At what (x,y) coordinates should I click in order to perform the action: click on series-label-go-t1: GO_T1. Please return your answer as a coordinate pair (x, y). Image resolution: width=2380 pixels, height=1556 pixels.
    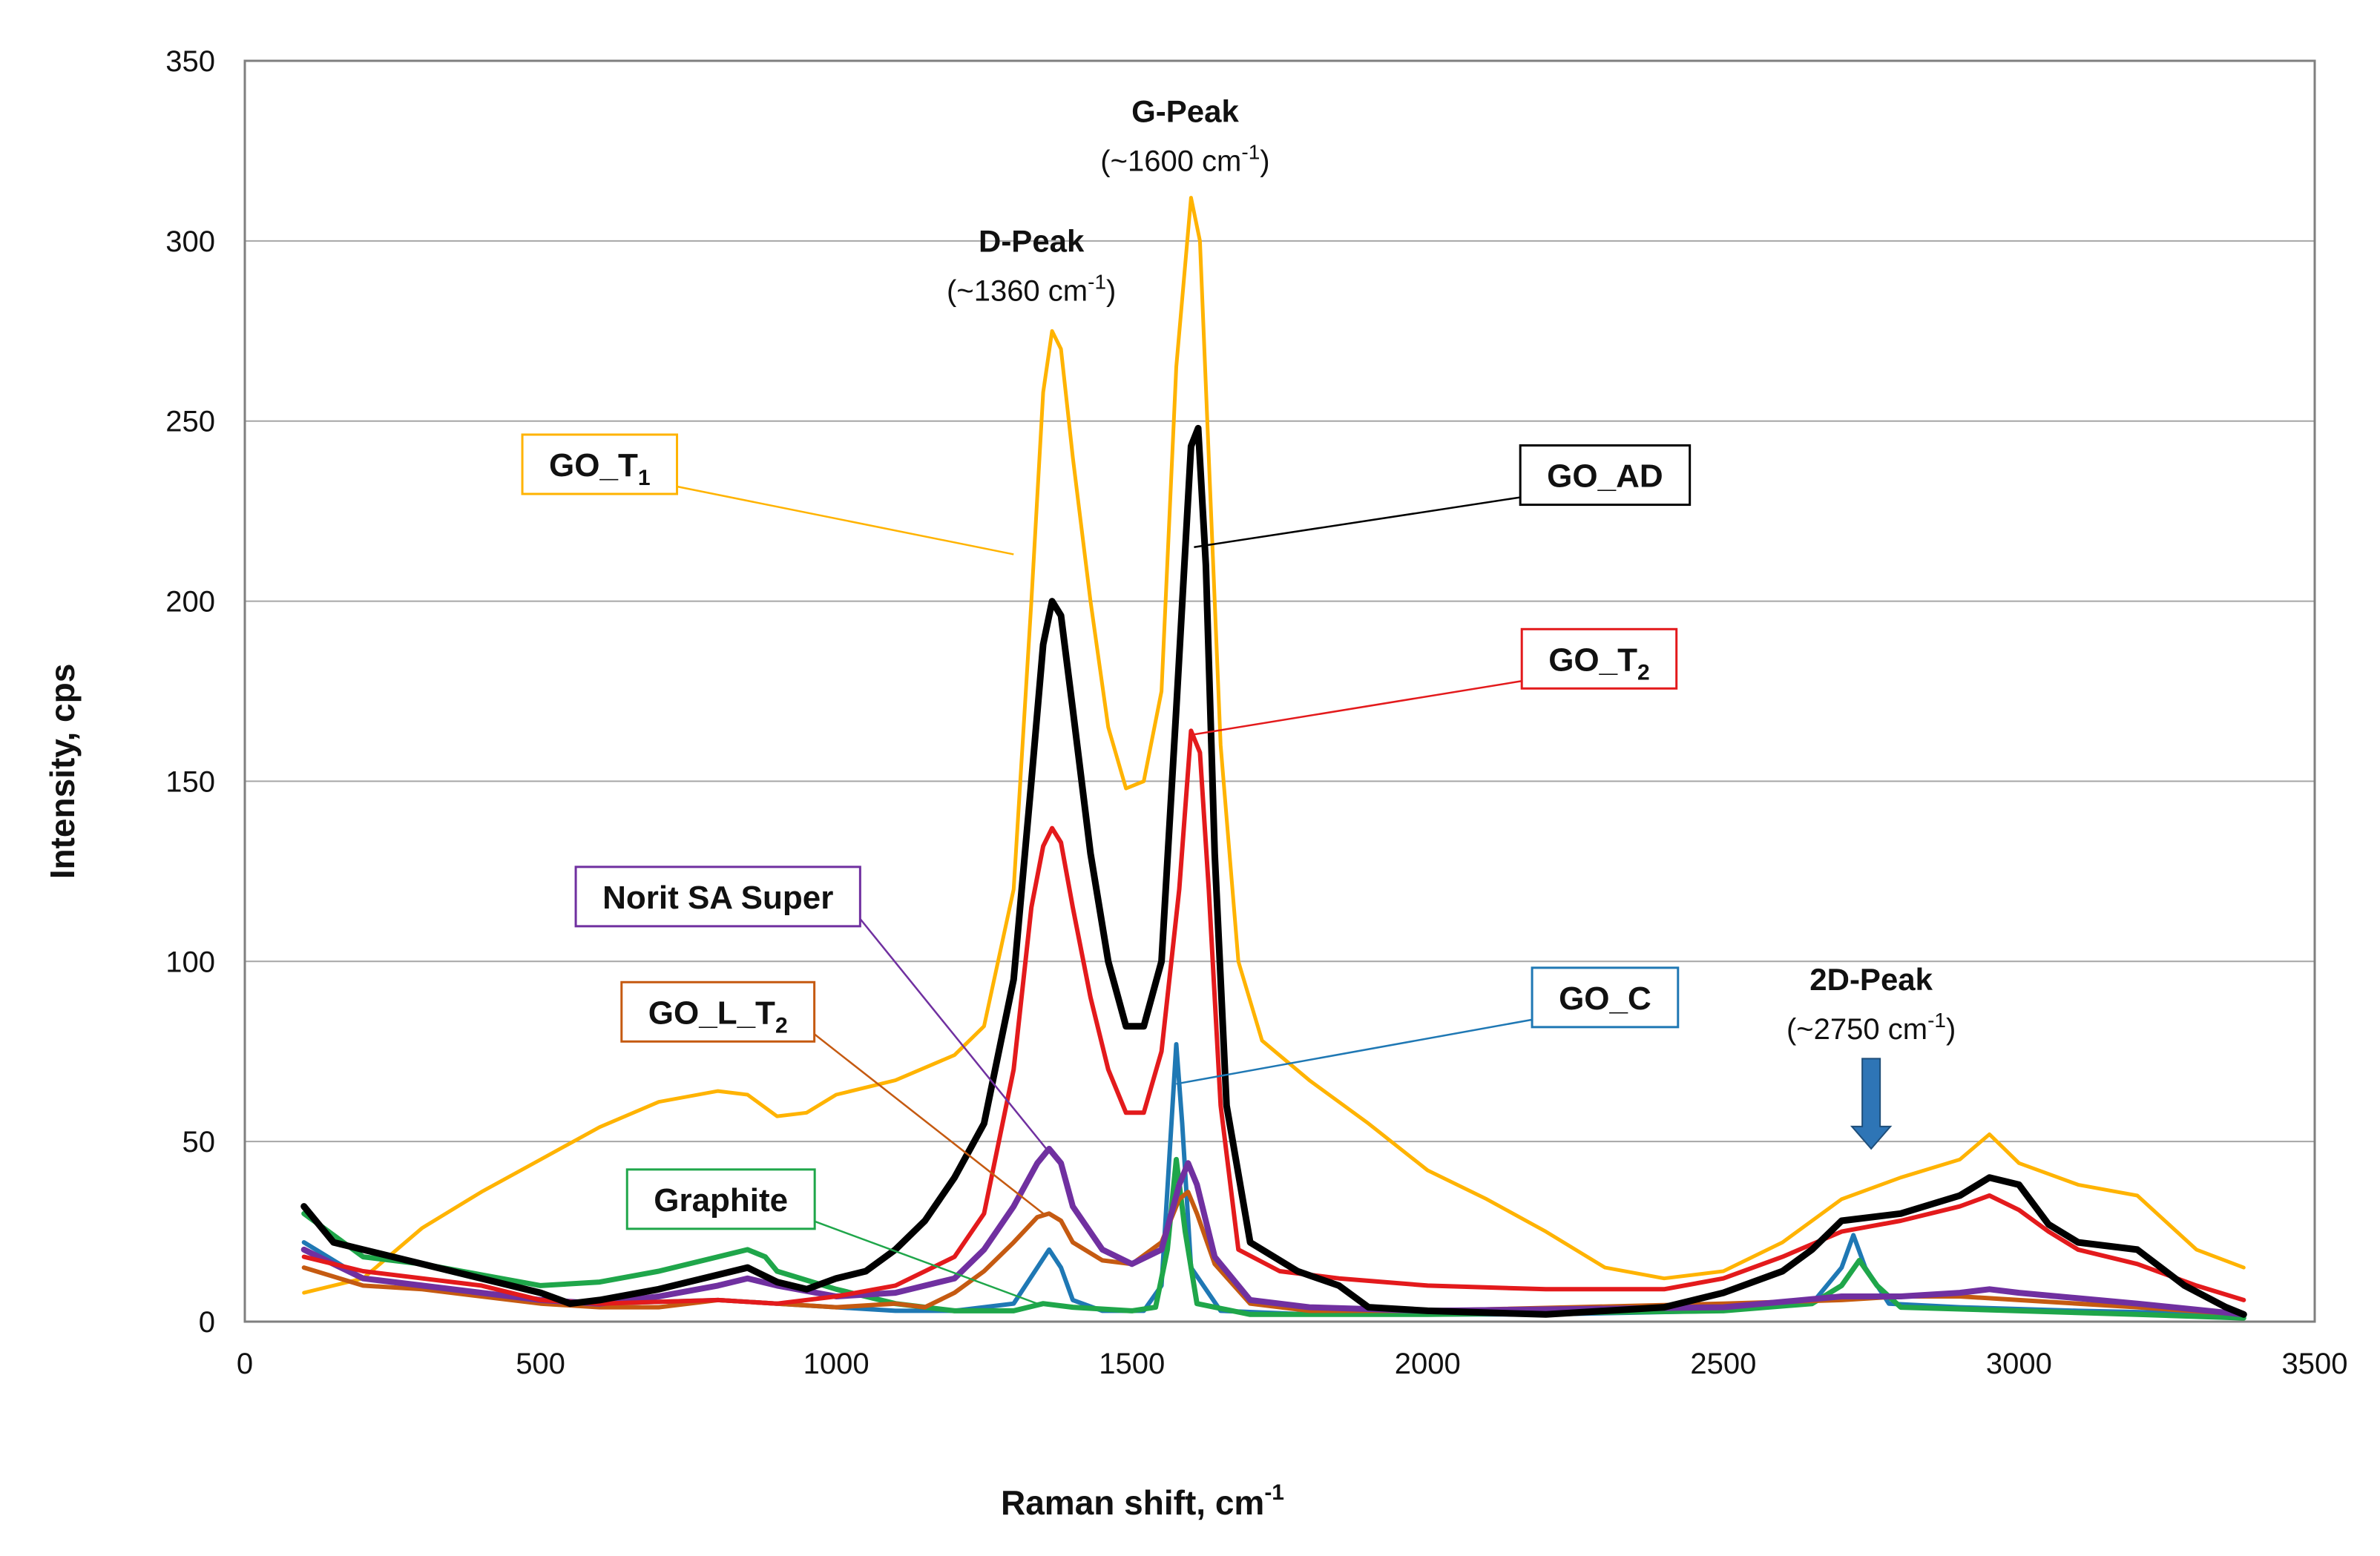
    Looking at the image, I should click on (768, 494).